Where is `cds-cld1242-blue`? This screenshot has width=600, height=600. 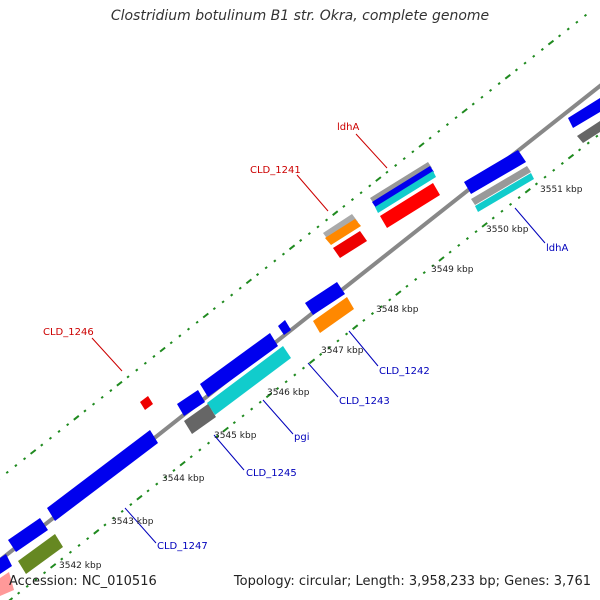 cds-cld1242-blue is located at coordinates (325, 298).